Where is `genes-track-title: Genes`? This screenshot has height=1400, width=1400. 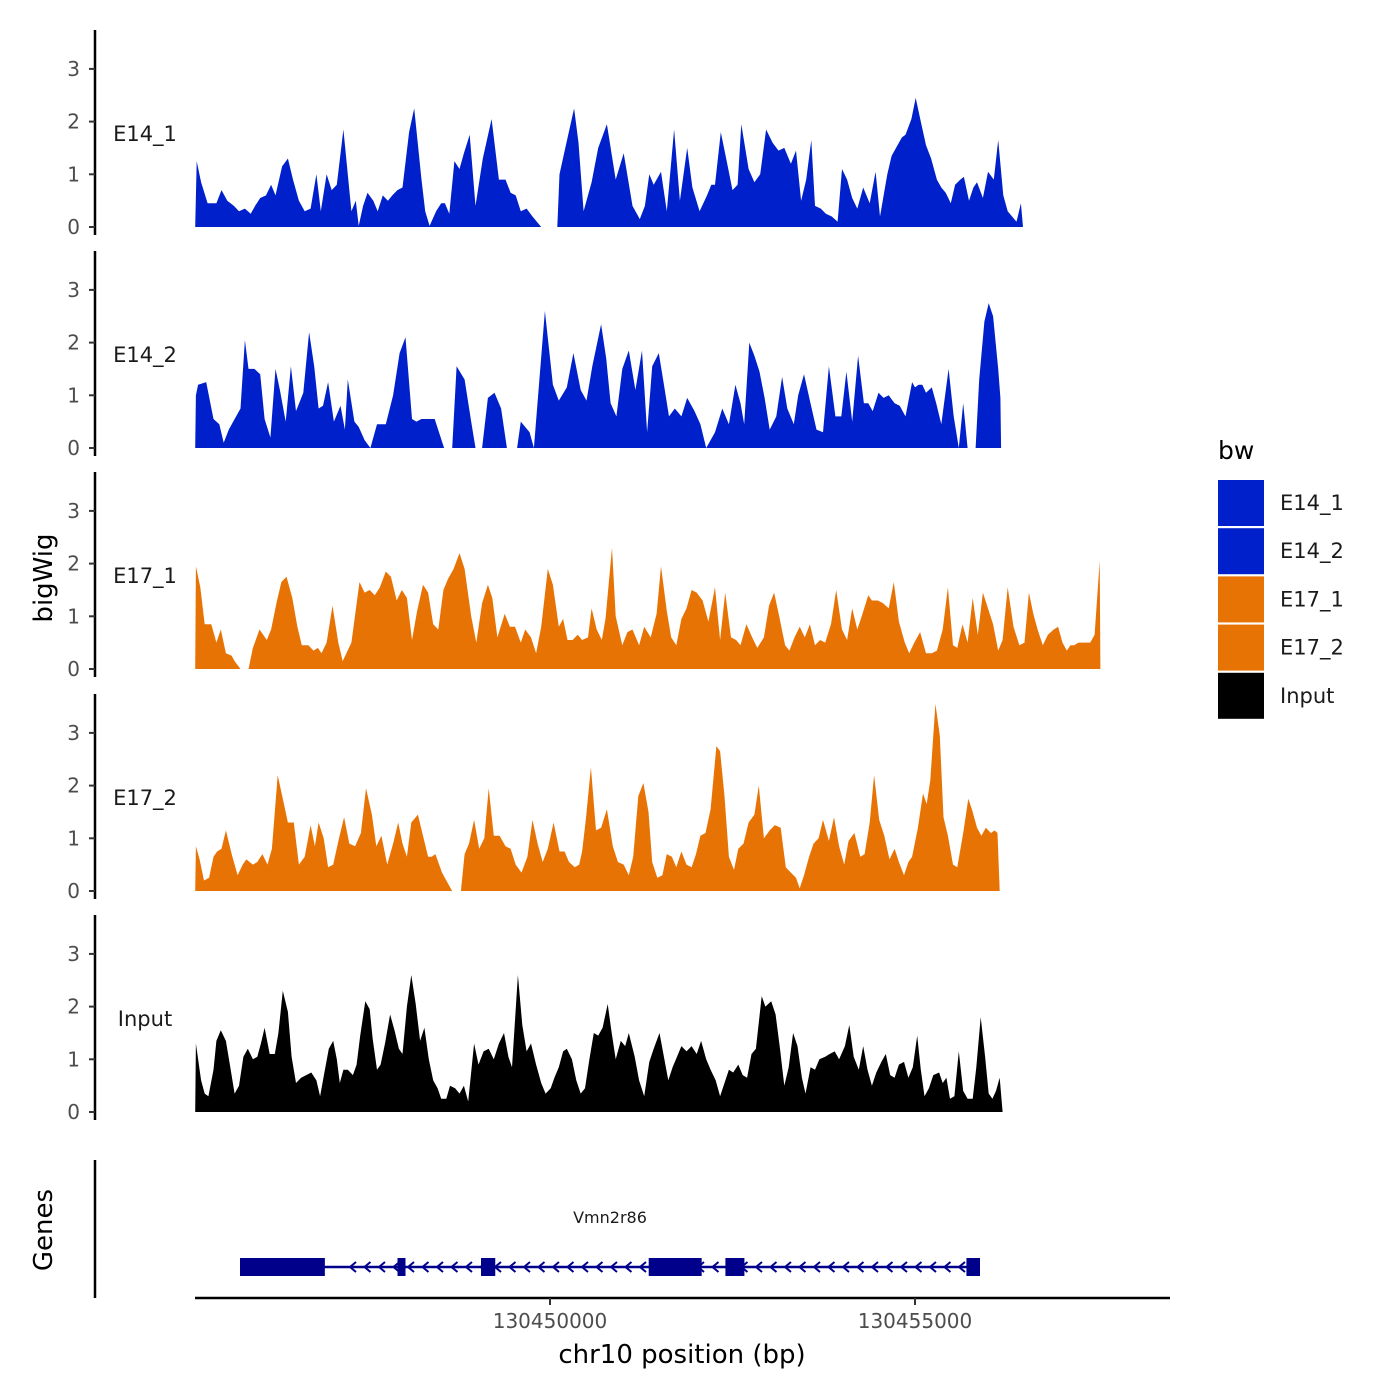 genes-track-title: Genes is located at coordinates (44, 1230).